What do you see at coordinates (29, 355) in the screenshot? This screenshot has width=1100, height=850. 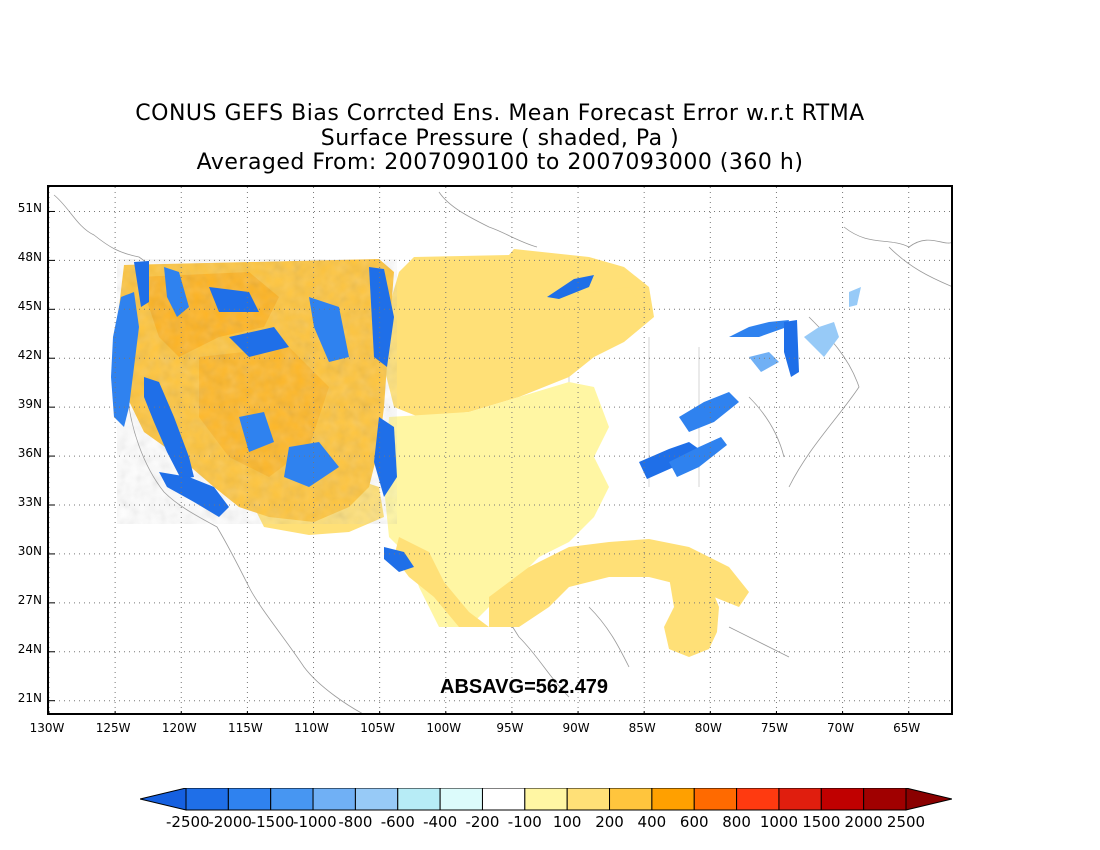 I see `lat-tick-label: 42N` at bounding box center [29, 355].